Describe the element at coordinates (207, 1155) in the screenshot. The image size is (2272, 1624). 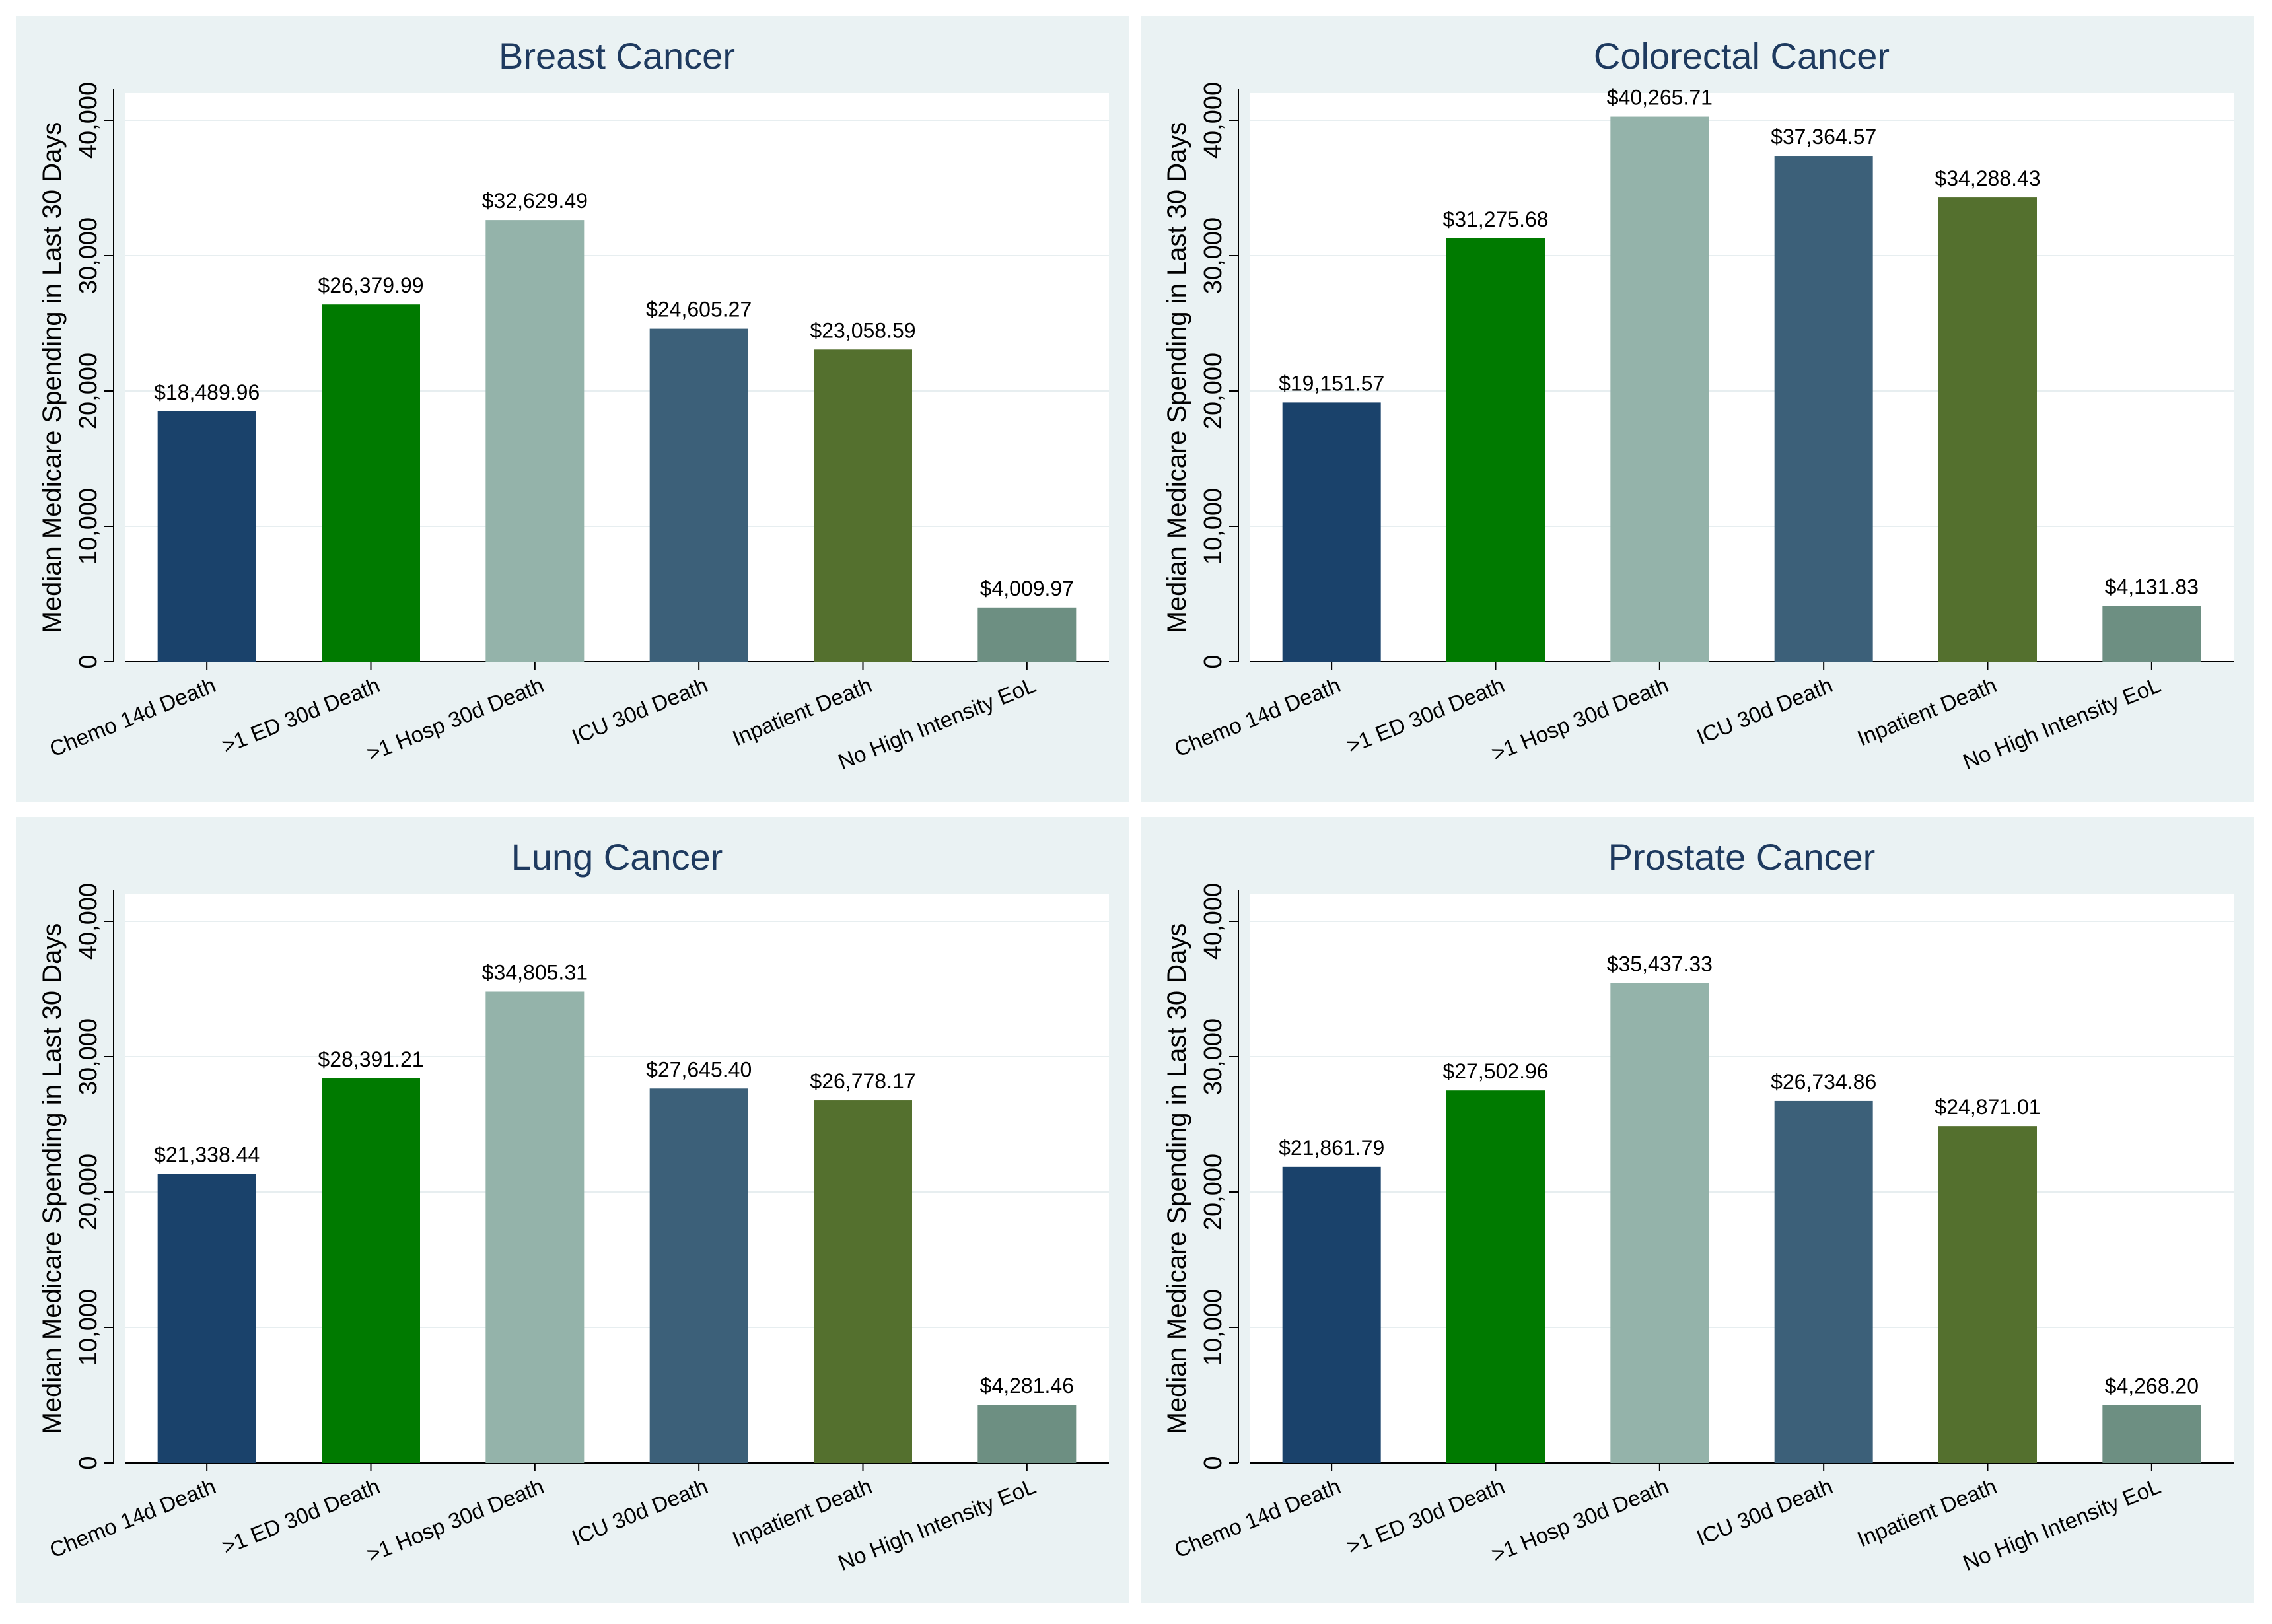
I see `data-label-chemo-14d: $21,338.44` at that location.